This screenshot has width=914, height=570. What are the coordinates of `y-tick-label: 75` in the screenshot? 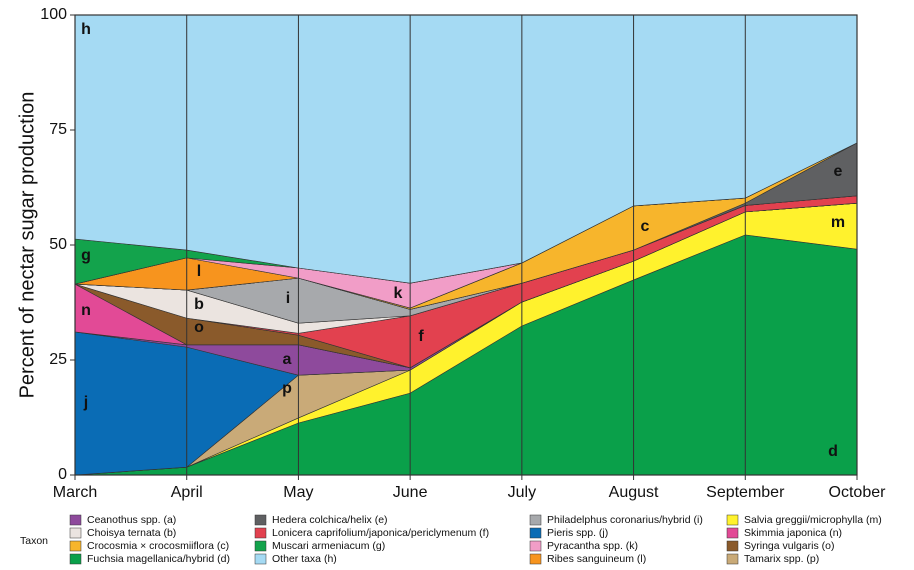 It's located at (58, 129).